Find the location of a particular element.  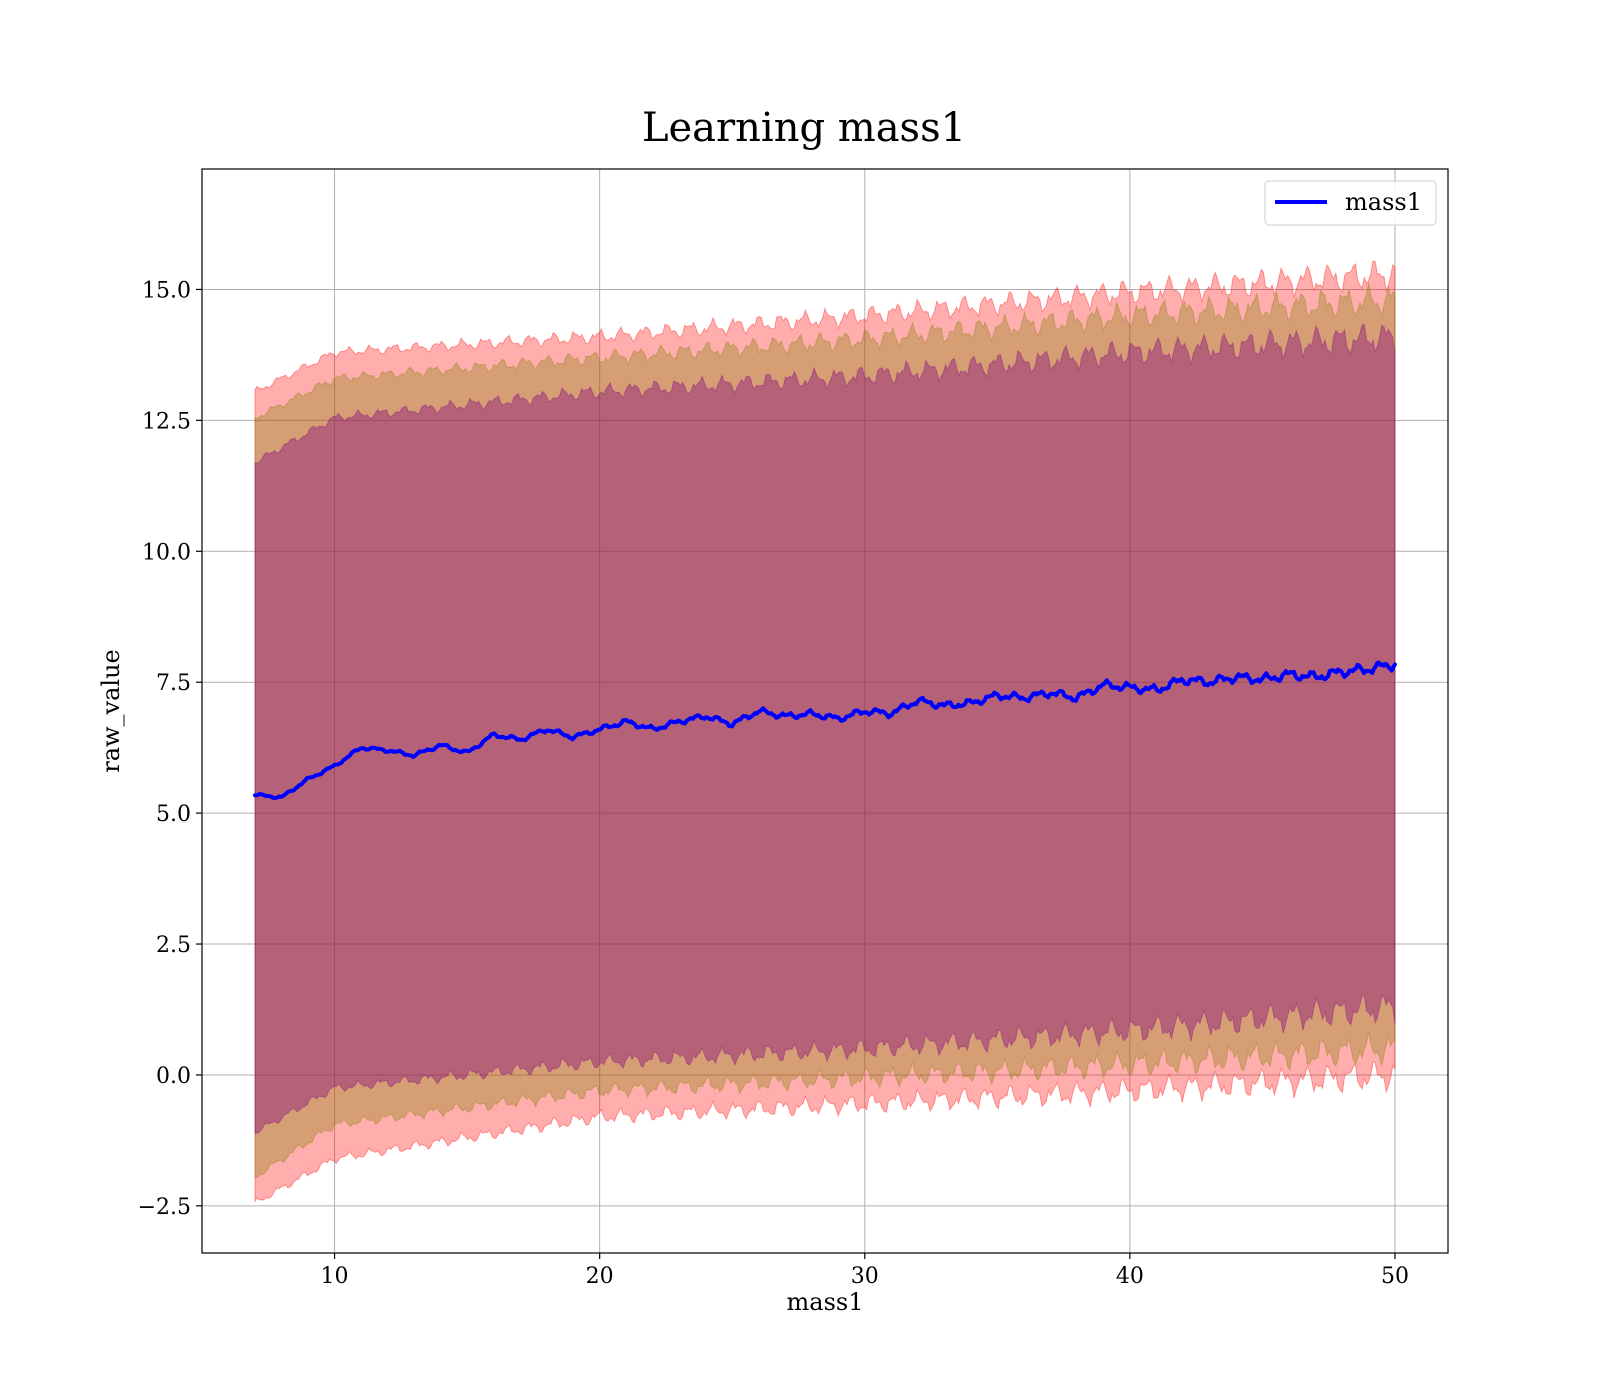

legend-label: mass1 is located at coordinates (1383, 202).